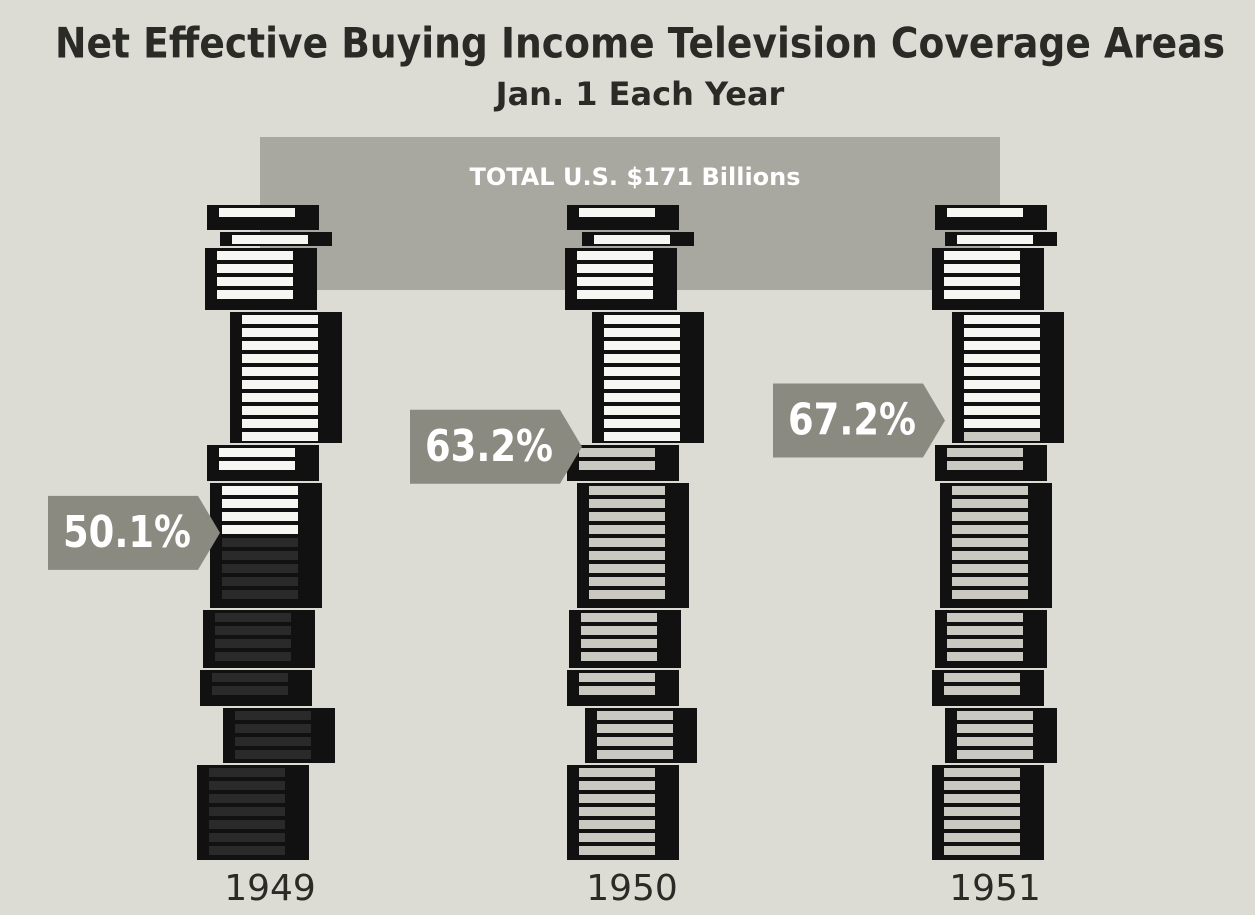 Image resolution: width=1255 pixels, height=915 pixels. What do you see at coordinates (995, 888) in the screenshot?
I see `x-tick-label: 1951` at bounding box center [995, 888].